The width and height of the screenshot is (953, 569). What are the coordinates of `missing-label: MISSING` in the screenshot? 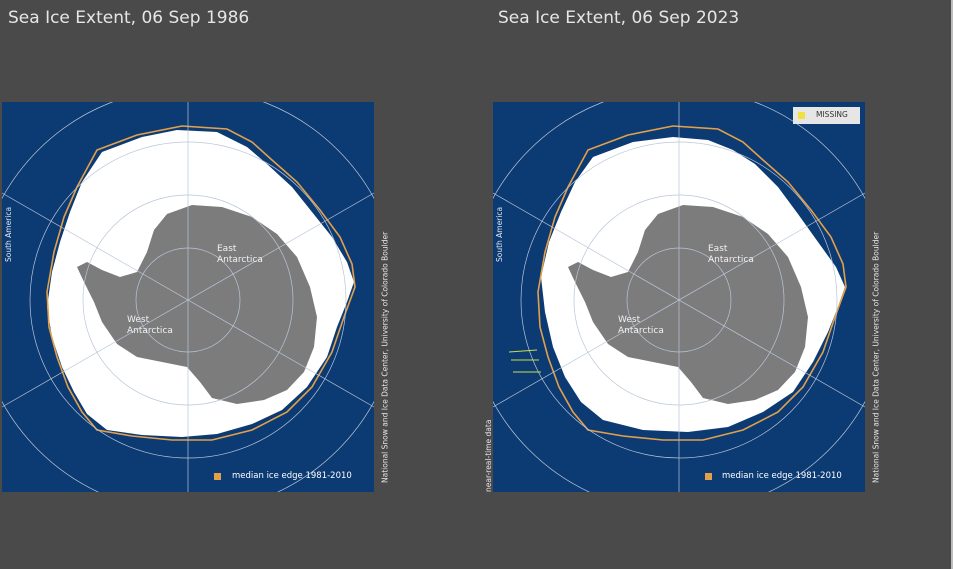 It's located at (832, 114).